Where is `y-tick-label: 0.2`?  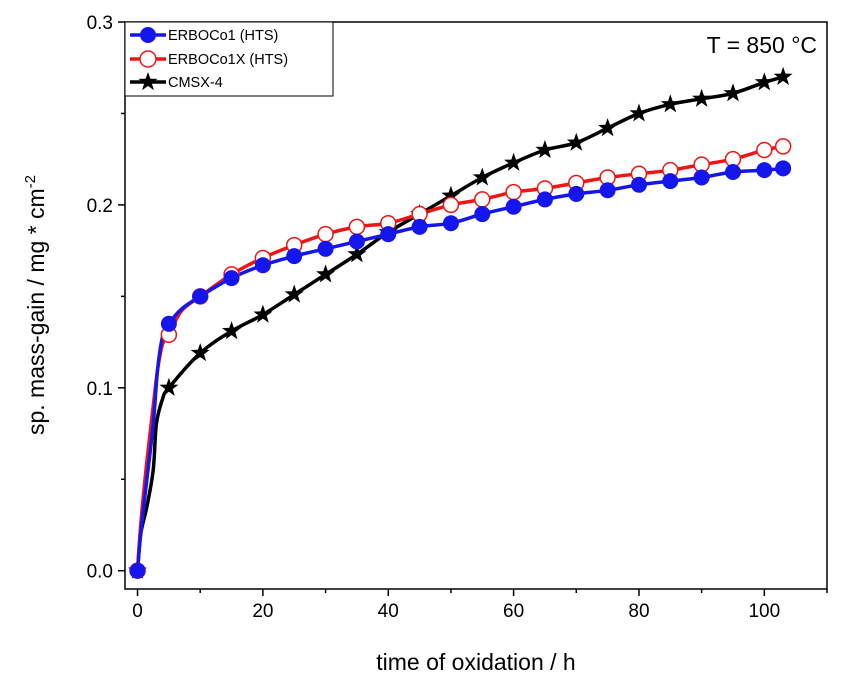 y-tick-label: 0.2 is located at coordinates (100, 206).